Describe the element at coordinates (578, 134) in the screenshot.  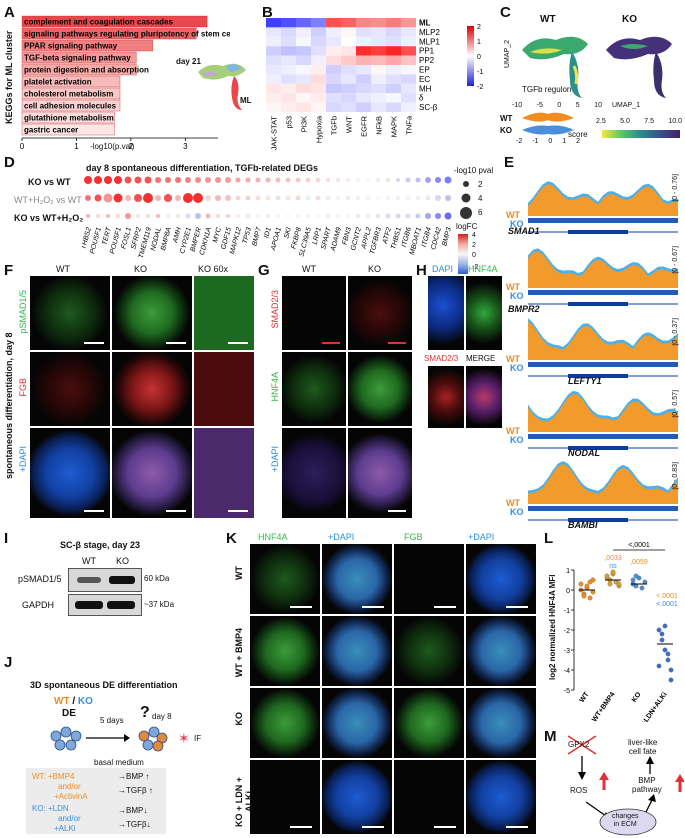
I see `score-label: score` at that location.